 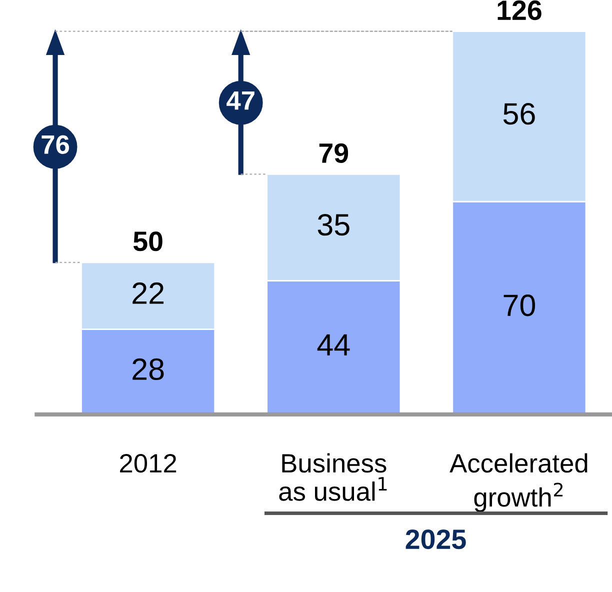 I want to click on annotation: 47, so click(x=240, y=100).